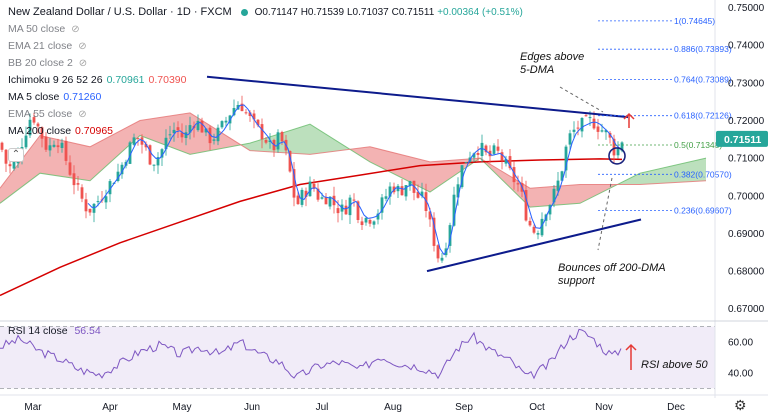 The height and width of the screenshot is (418, 768). Describe the element at coordinates (311, 354) in the screenshot. I see `rsi-line` at that location.